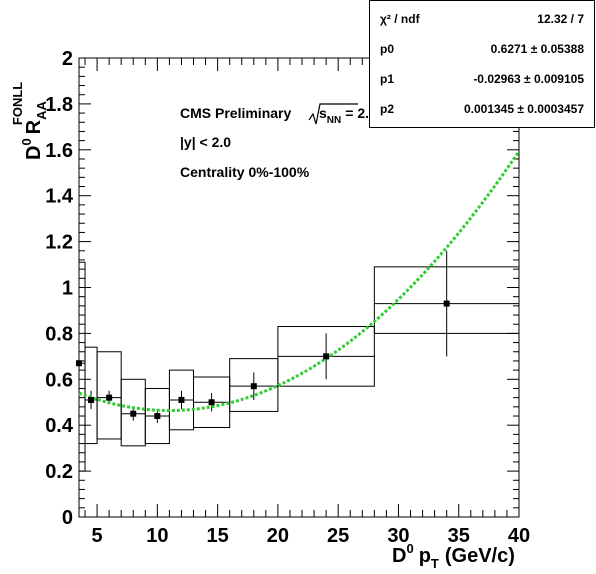 The height and width of the screenshot is (574, 596). I want to click on xlabel-p: p, so click(425, 556).